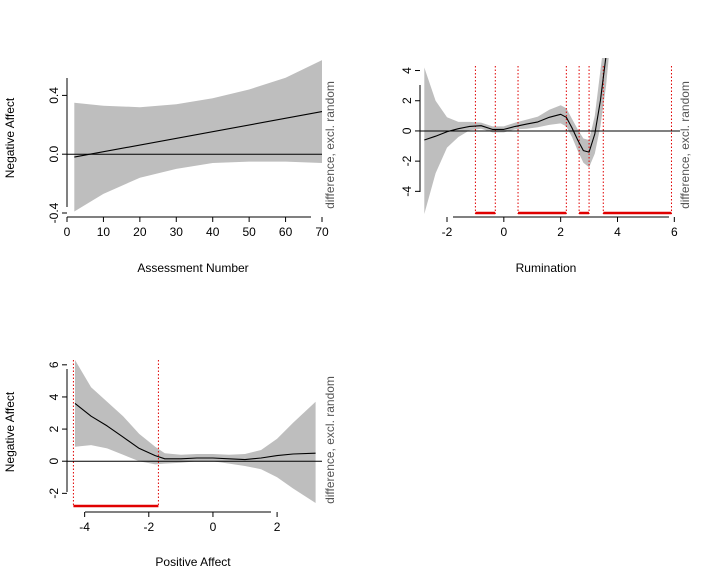 This screenshot has height=587, width=709. What do you see at coordinates (674, 232) in the screenshot?
I see `x-tick-label: 6` at bounding box center [674, 232].